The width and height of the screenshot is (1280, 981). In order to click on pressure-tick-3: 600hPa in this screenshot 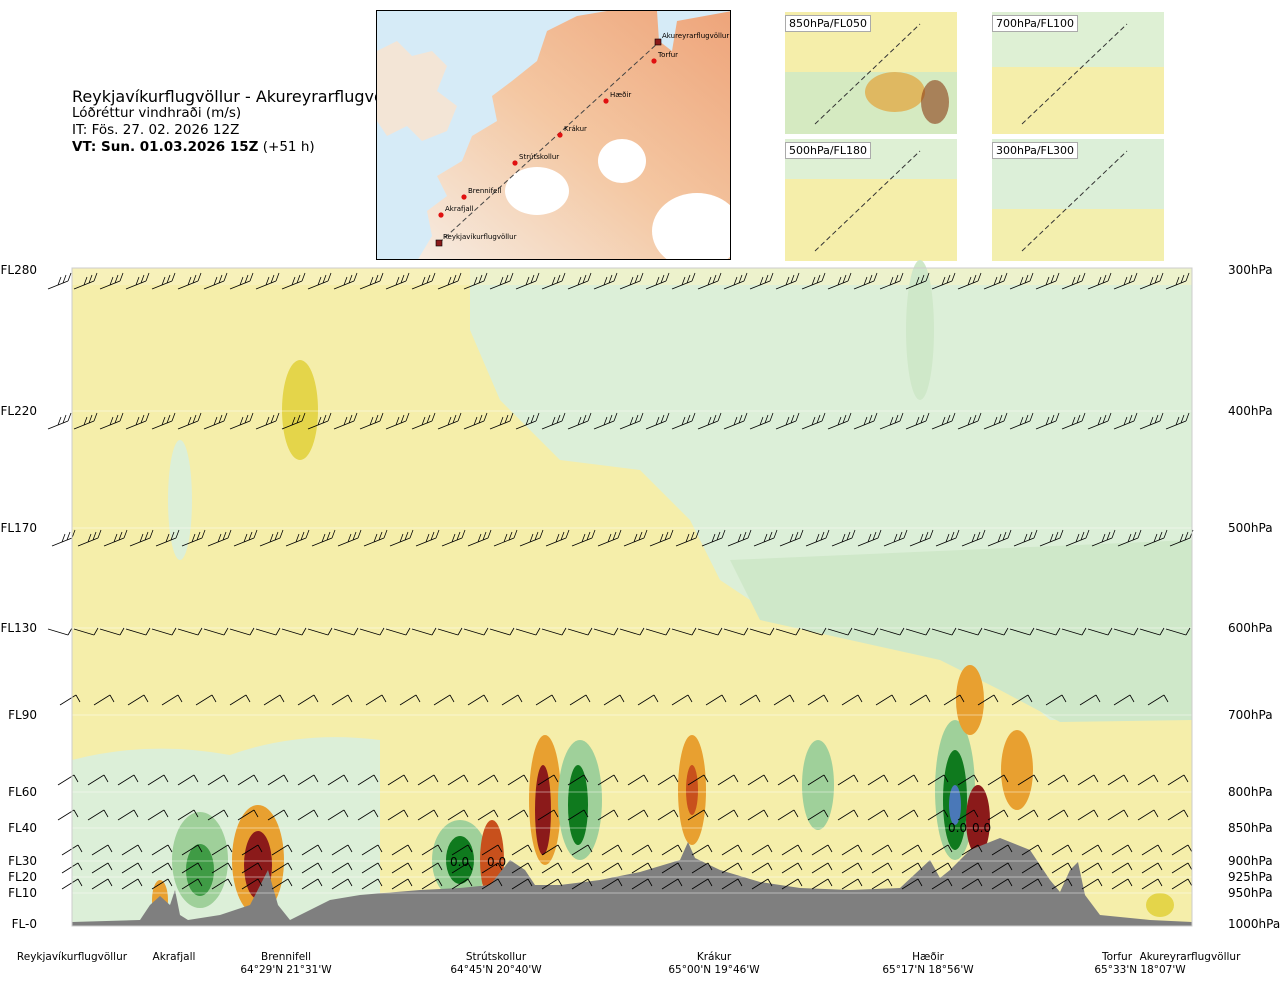, I will do `click(1250, 628)`.